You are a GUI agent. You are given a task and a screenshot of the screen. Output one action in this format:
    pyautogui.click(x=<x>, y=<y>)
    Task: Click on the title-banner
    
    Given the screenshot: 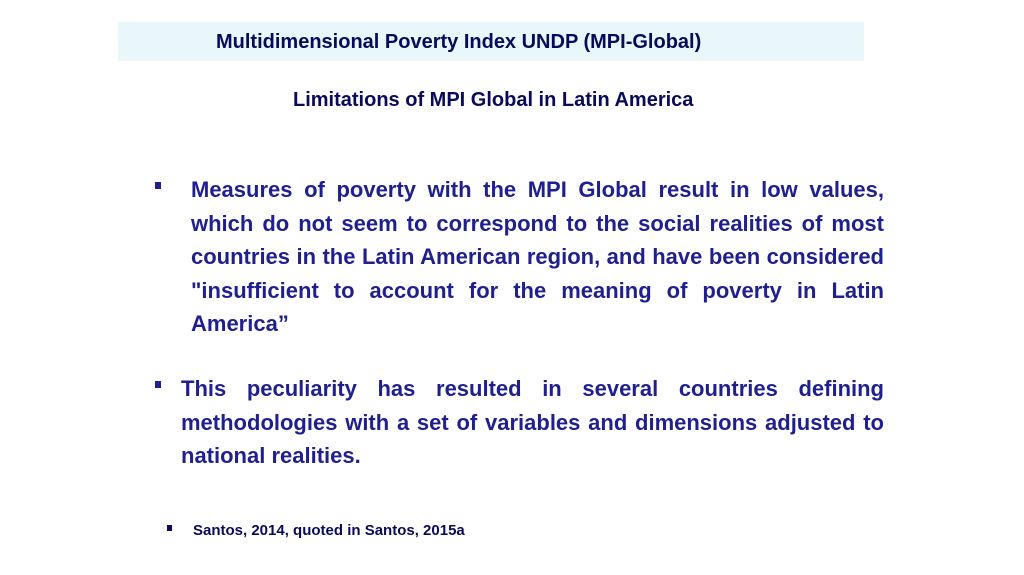 What is the action you would take?
    pyautogui.click(x=491, y=41)
    